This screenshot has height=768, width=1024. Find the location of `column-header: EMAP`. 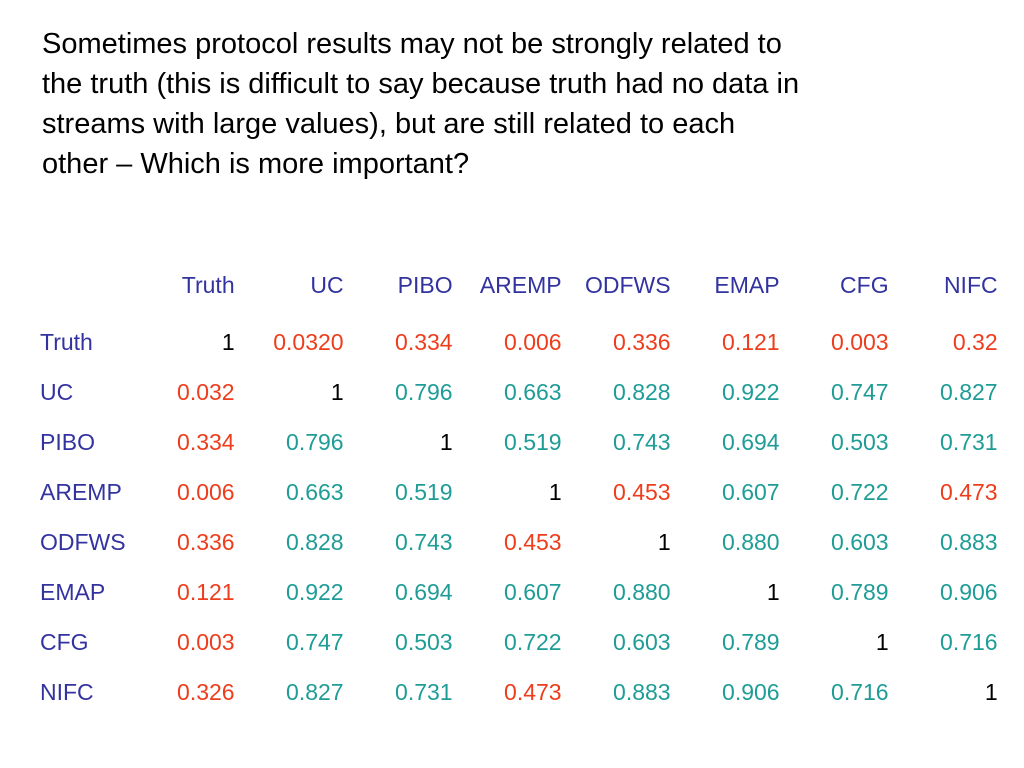

column-header: EMAP is located at coordinates (747, 284).